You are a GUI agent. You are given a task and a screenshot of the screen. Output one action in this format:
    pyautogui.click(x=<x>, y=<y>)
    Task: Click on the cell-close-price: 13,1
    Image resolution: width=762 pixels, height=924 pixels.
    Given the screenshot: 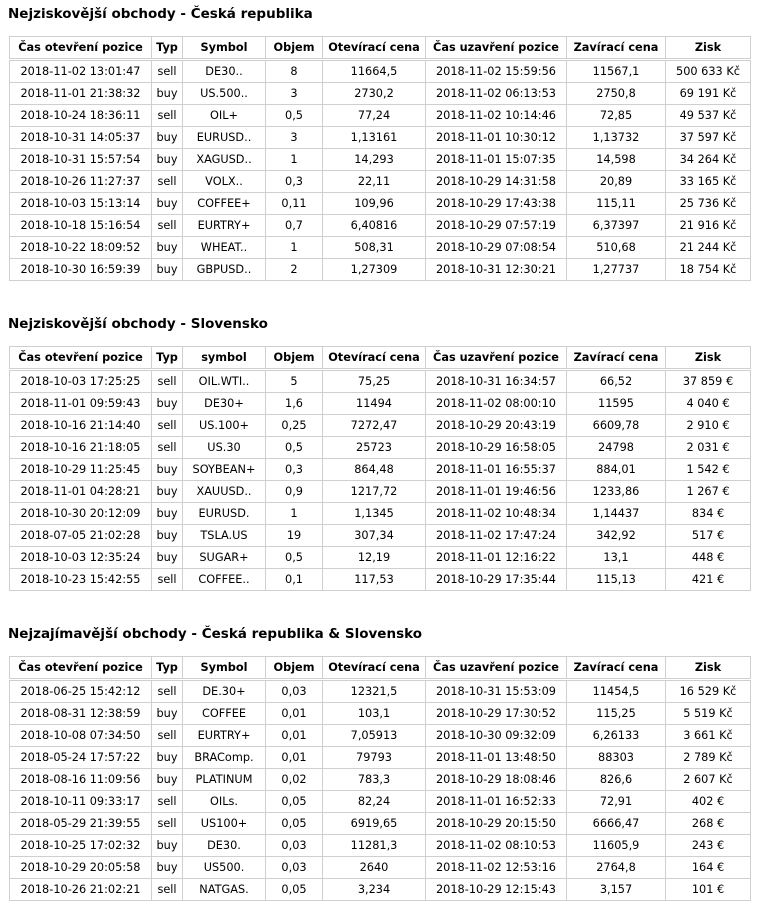 What is the action you would take?
    pyautogui.click(x=616, y=557)
    